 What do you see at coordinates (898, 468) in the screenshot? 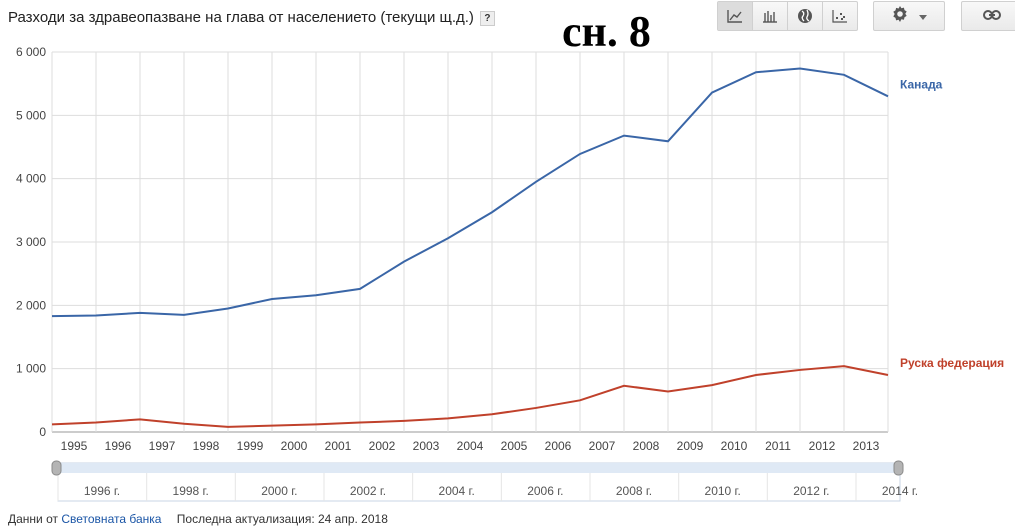
I see `range-slider-right-handle` at bounding box center [898, 468].